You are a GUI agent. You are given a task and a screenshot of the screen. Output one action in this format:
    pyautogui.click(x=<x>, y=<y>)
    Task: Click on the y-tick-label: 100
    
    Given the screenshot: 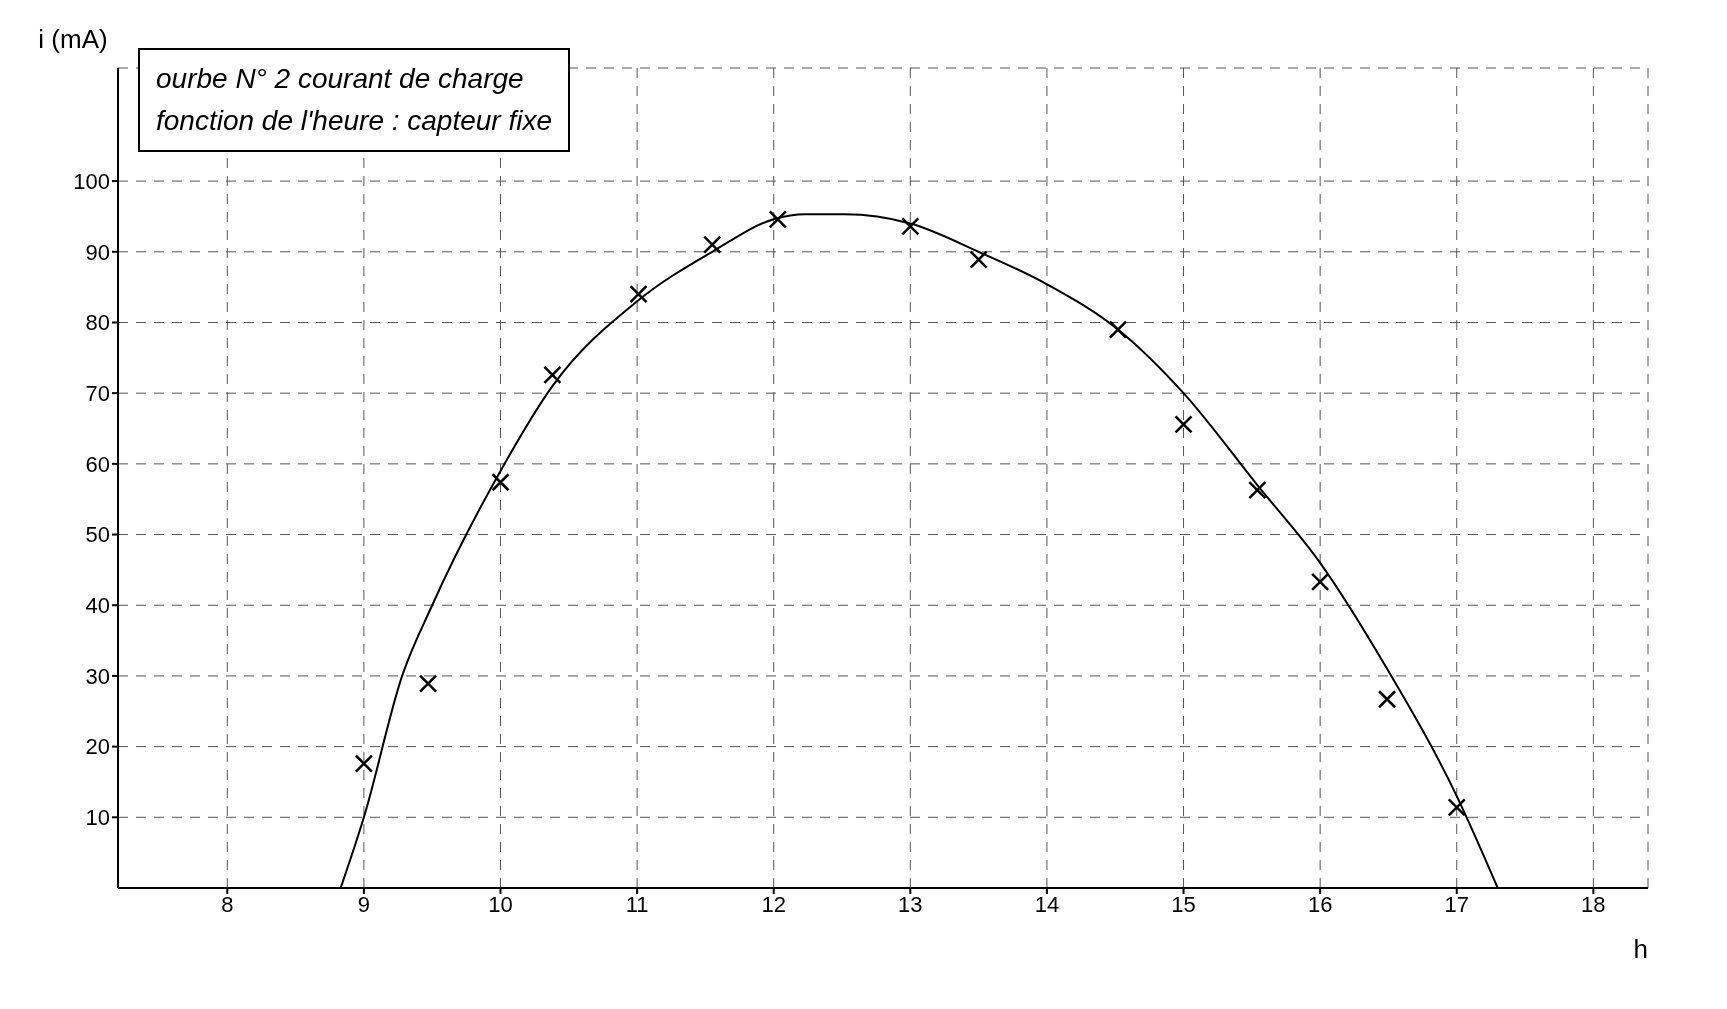 What is the action you would take?
    pyautogui.click(x=91, y=181)
    